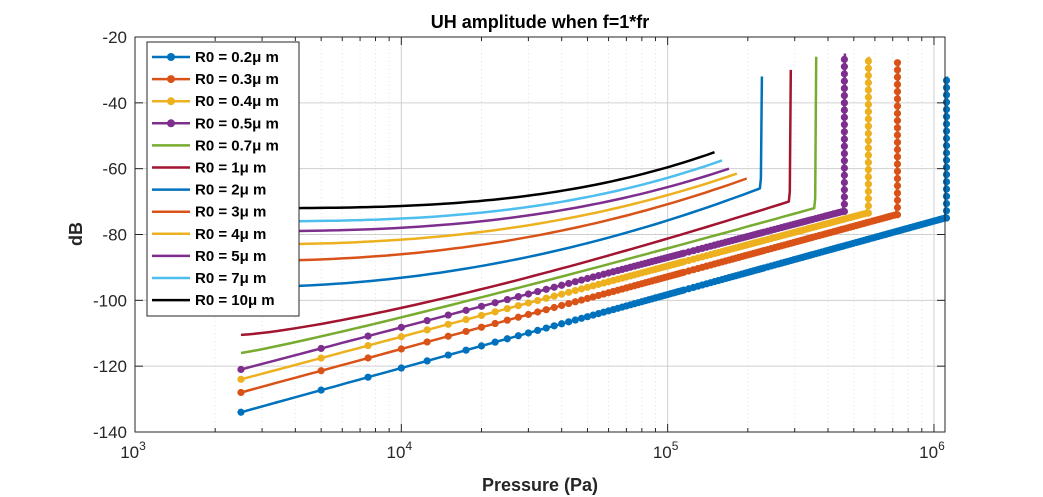 The image size is (1043, 497). Describe the element at coordinates (230, 278) in the screenshot. I see `legend-label: R0 = 7μ m` at that location.